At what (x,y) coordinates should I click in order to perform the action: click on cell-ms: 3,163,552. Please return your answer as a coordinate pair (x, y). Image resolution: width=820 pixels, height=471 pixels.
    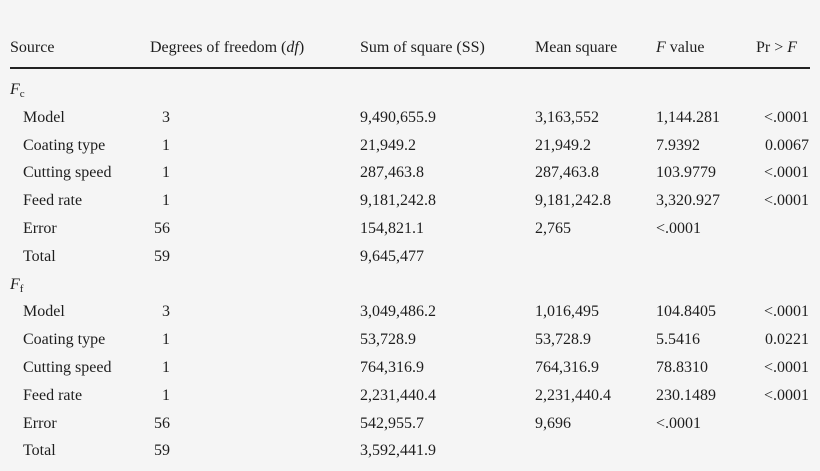
    Looking at the image, I should click on (567, 117).